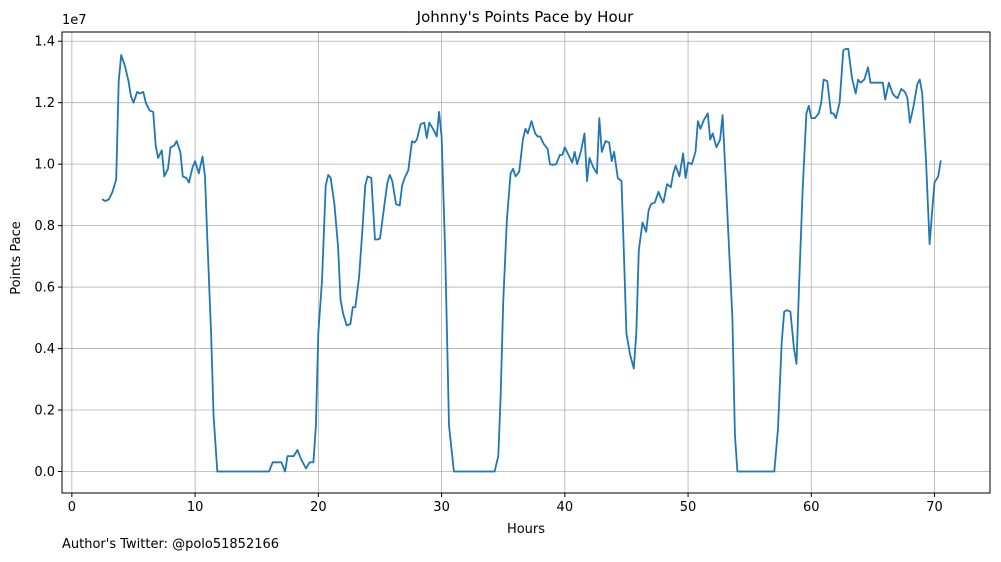 This screenshot has height=562, width=1001. What do you see at coordinates (44, 349) in the screenshot?
I see `y-tick-label: 0.4` at bounding box center [44, 349].